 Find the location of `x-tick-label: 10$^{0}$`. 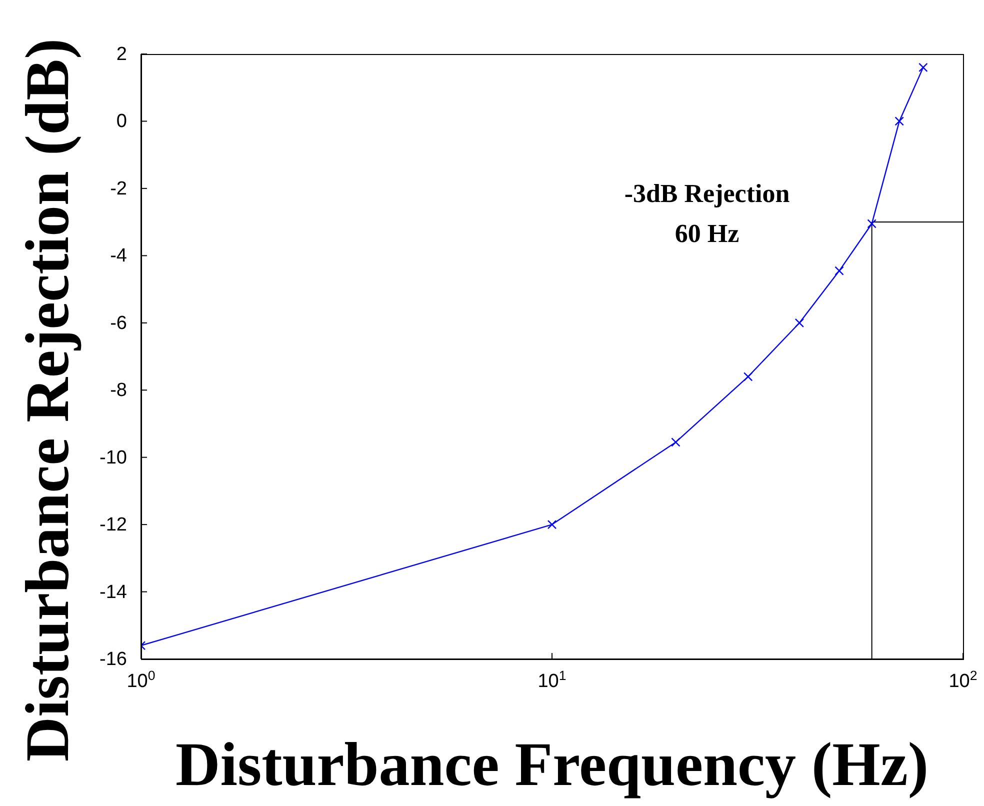

x-tick-label: 10$^{0}$ is located at coordinates (141, 680).